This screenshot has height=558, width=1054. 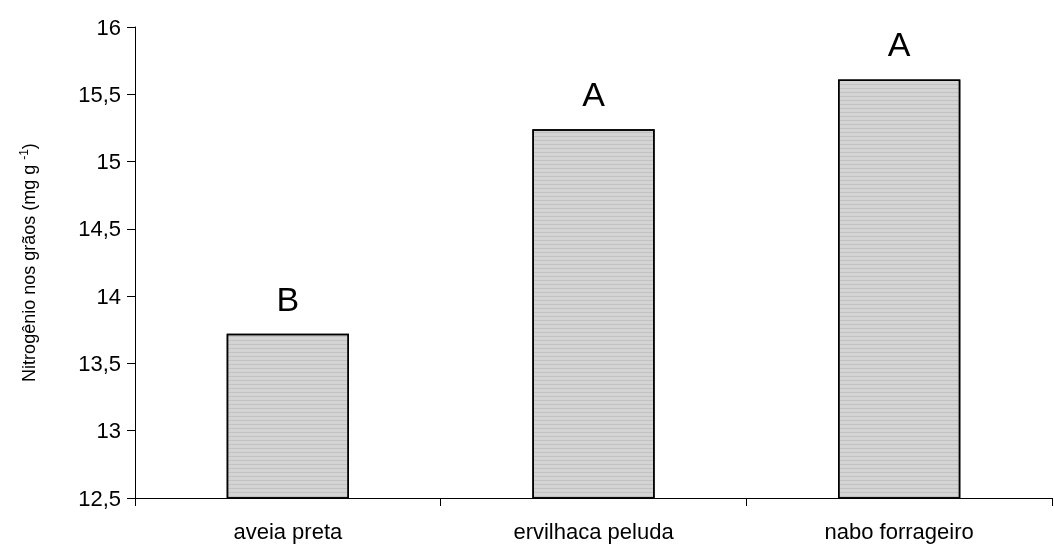 I want to click on x-tick-label: aveia preta, so click(x=288, y=531).